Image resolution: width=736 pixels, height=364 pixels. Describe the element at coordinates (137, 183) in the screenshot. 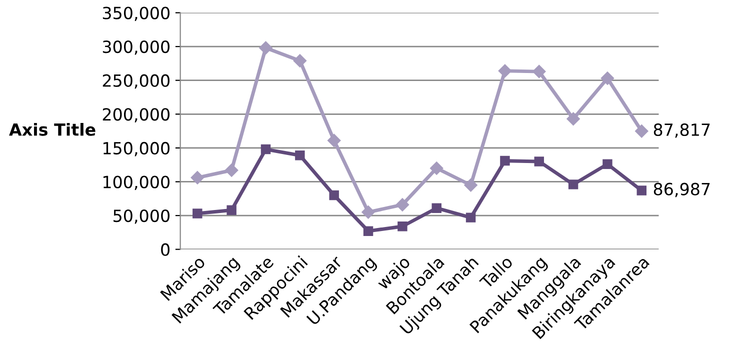

I see `y-tick-label: 100,000` at that location.